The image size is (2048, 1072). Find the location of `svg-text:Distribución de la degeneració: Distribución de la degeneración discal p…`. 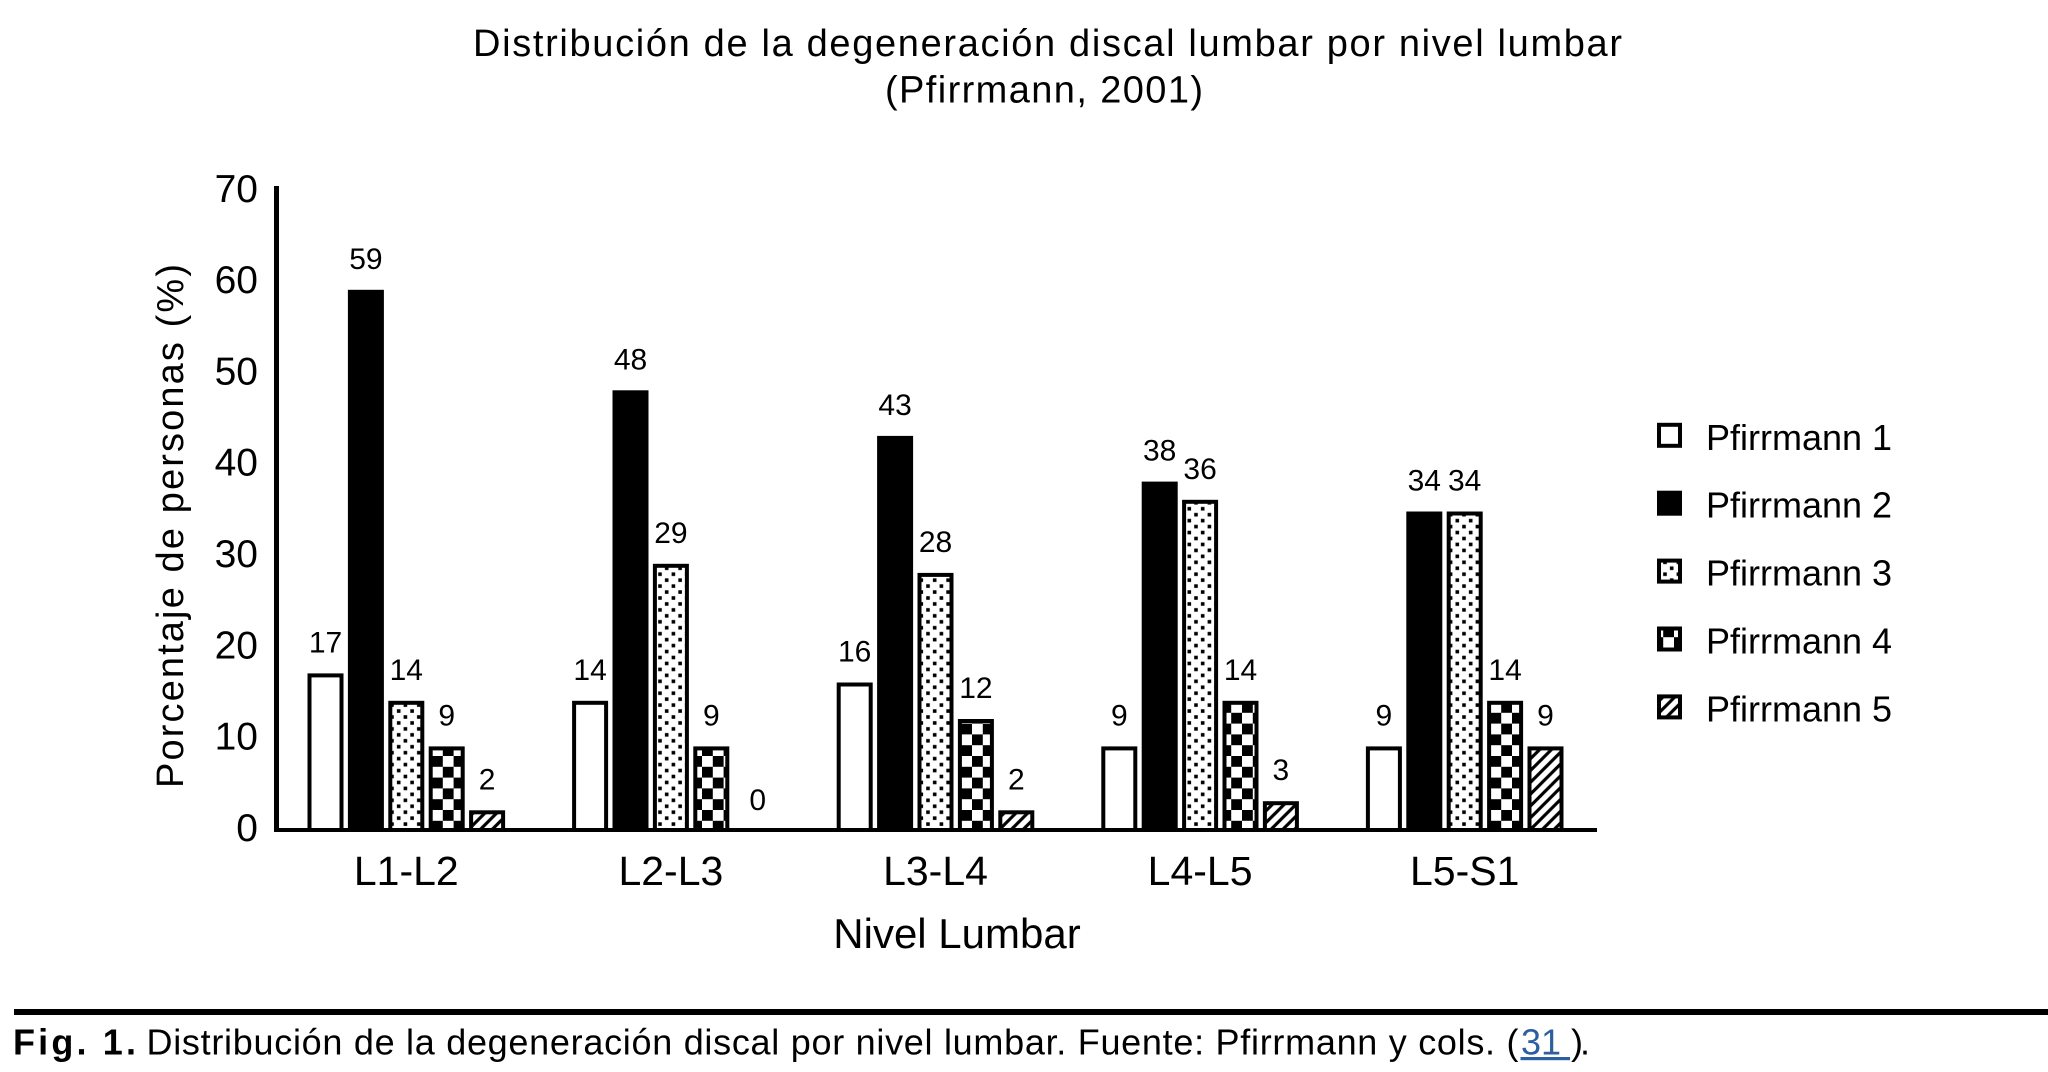

svg-text:Distribución de la degeneració: Distribución de la degeneración discal p… is located at coordinates (833, 1042).